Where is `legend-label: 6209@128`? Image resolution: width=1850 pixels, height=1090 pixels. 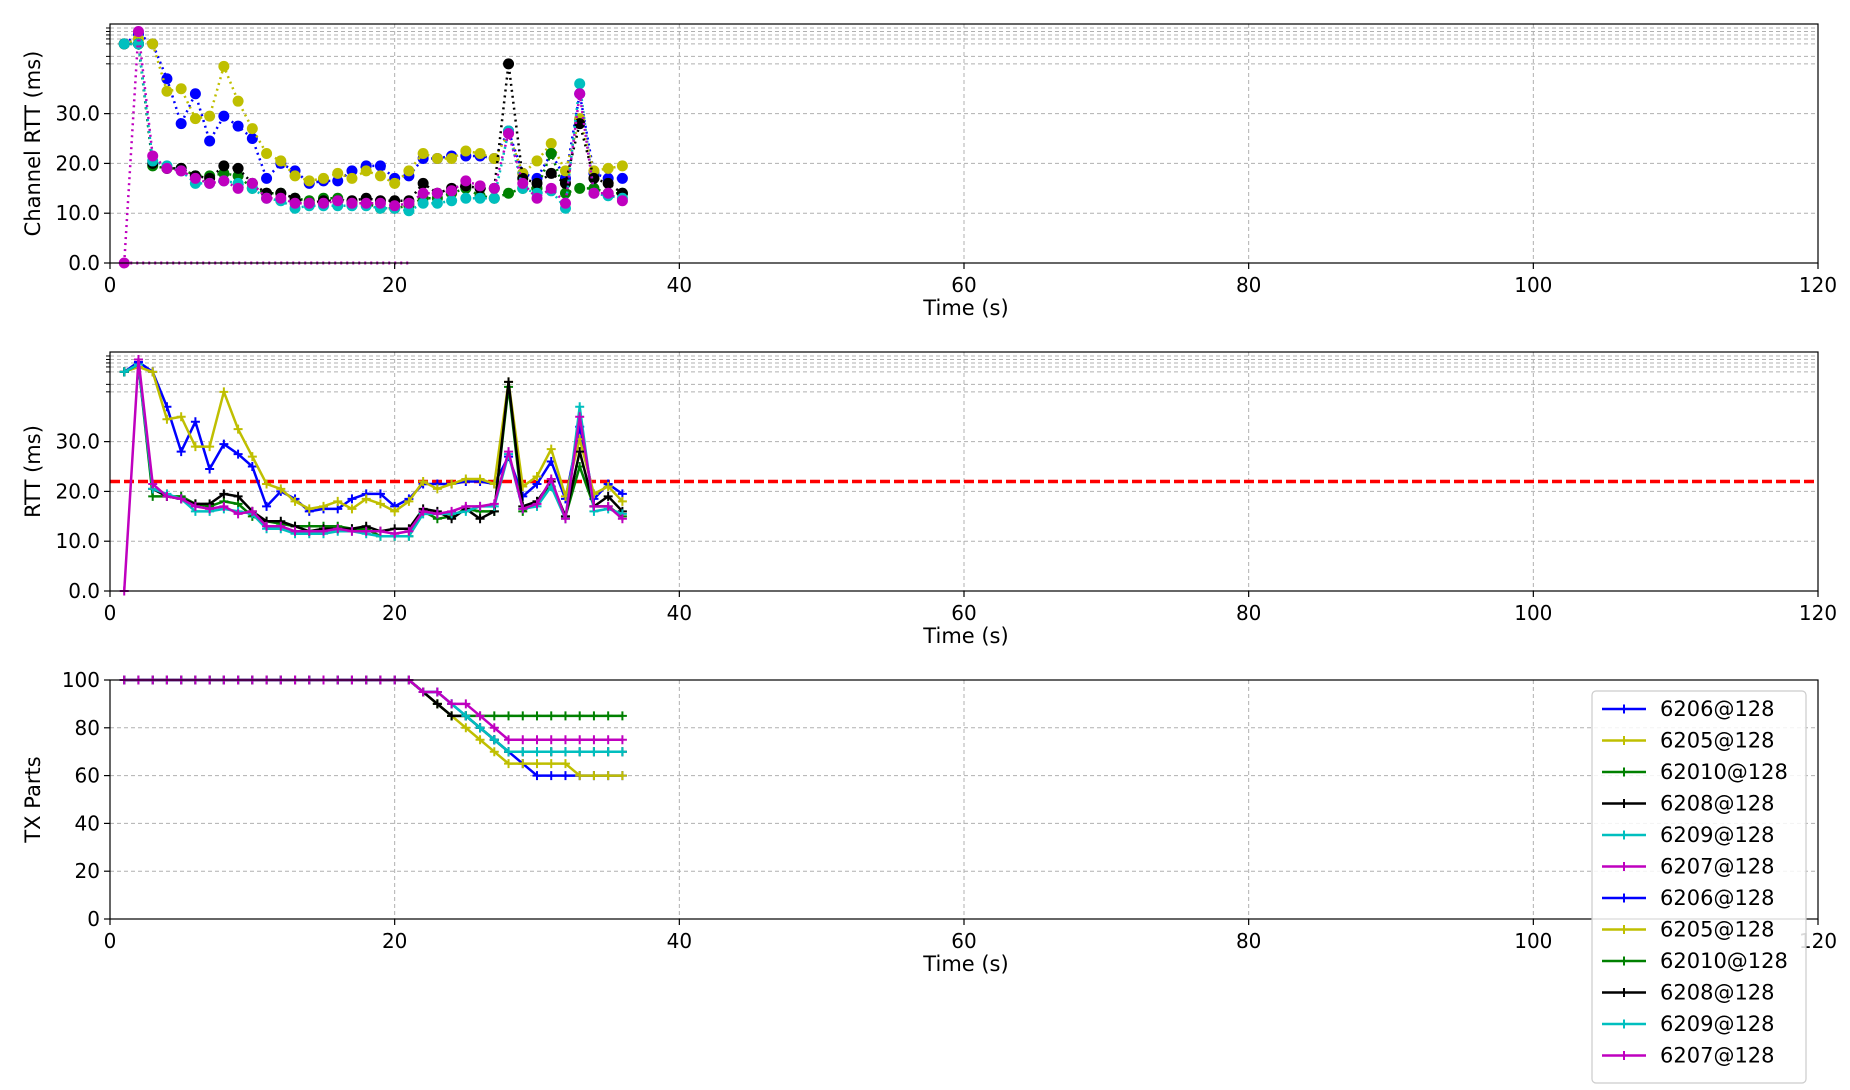 legend-label: 6209@128 is located at coordinates (1717, 1024).